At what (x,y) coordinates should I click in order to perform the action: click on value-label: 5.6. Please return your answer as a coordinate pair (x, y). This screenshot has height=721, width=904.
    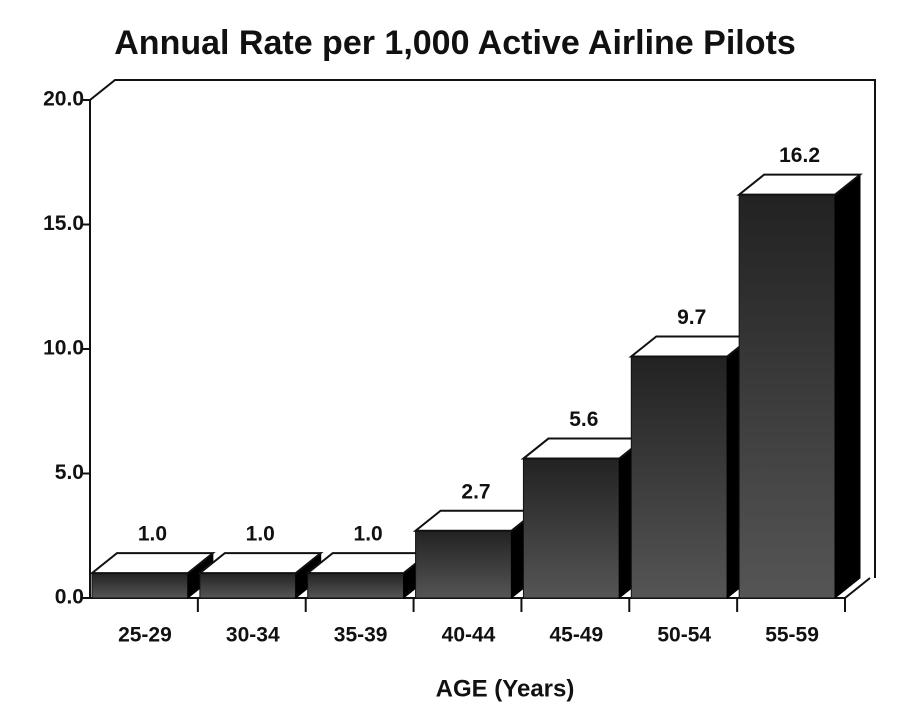
    Looking at the image, I should click on (583, 419).